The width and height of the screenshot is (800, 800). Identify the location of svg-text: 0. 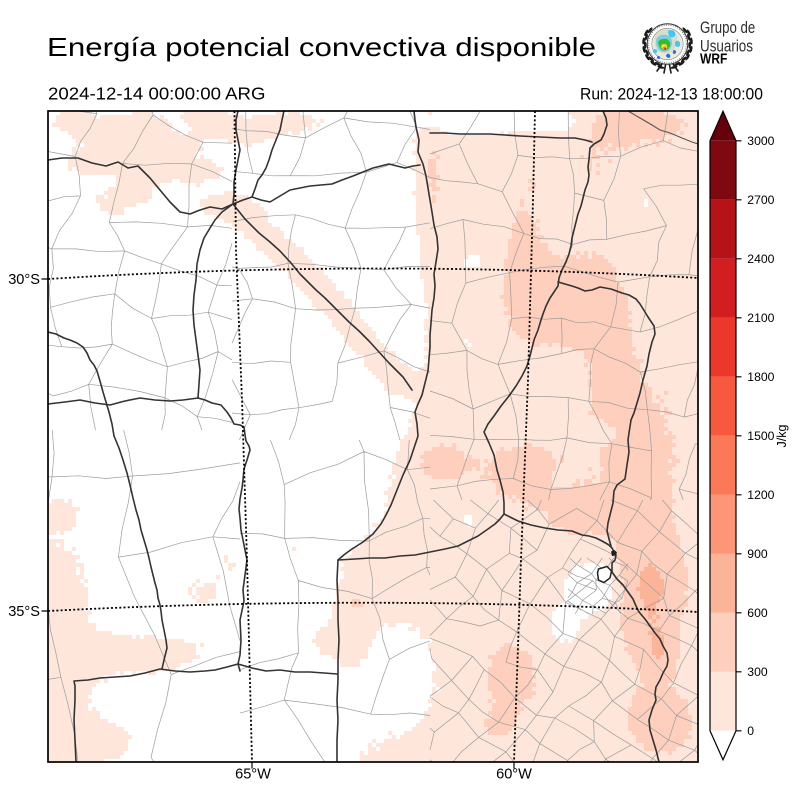
(750, 731).